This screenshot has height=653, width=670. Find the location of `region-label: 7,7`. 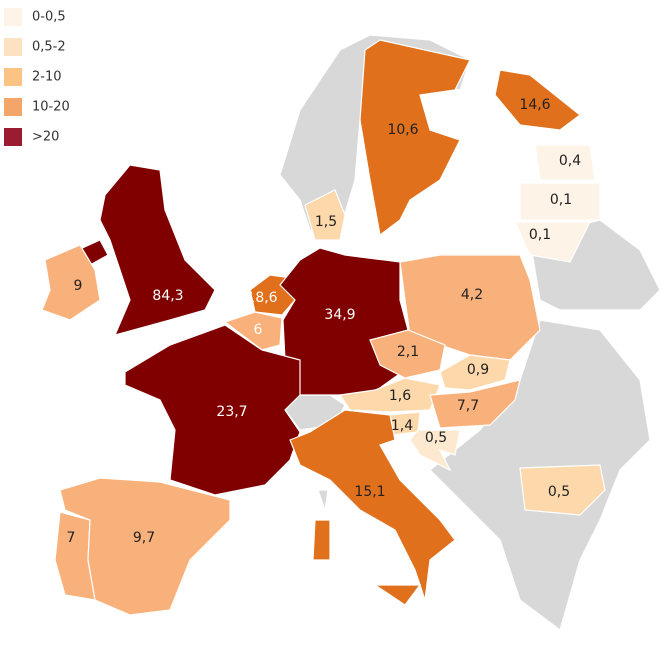

region-label: 7,7 is located at coordinates (468, 406).